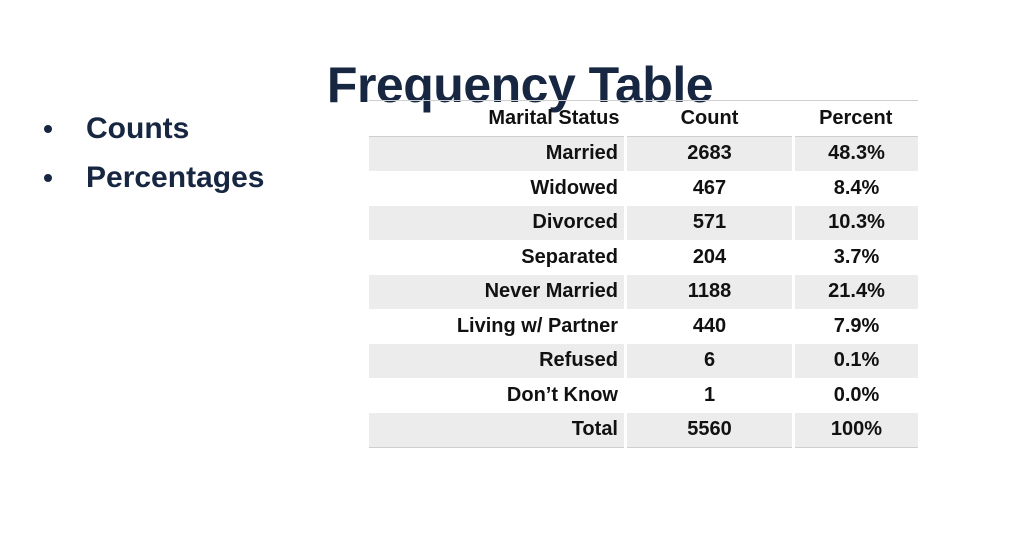  What do you see at coordinates (497, 222) in the screenshot?
I see `row-label: Divorced` at bounding box center [497, 222].